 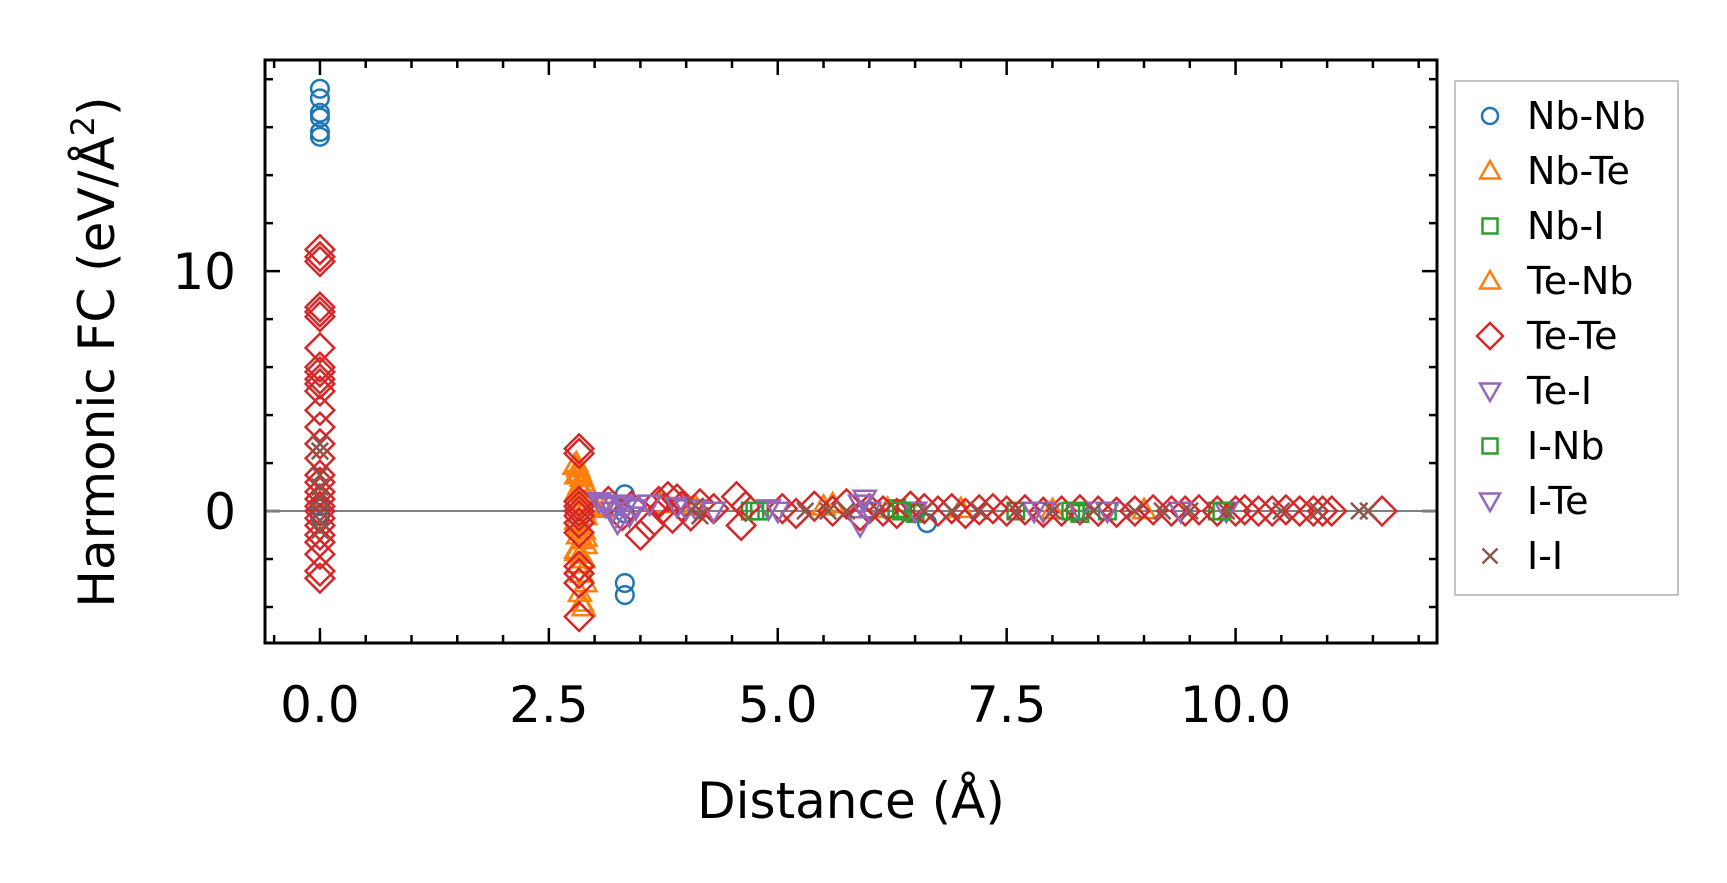 What do you see at coordinates (1558, 501) in the screenshot?
I see `legend-label: I-Te` at bounding box center [1558, 501].